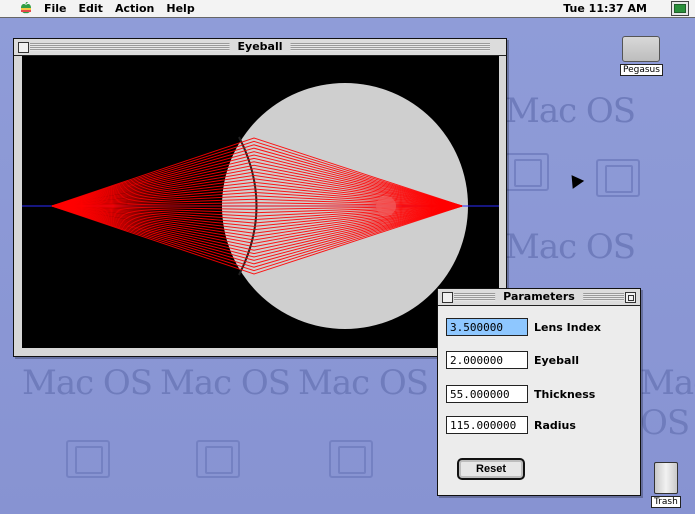 The image size is (695, 514). What do you see at coordinates (556, 360) in the screenshot?
I see `eyeball-label: Eyeball` at bounding box center [556, 360].